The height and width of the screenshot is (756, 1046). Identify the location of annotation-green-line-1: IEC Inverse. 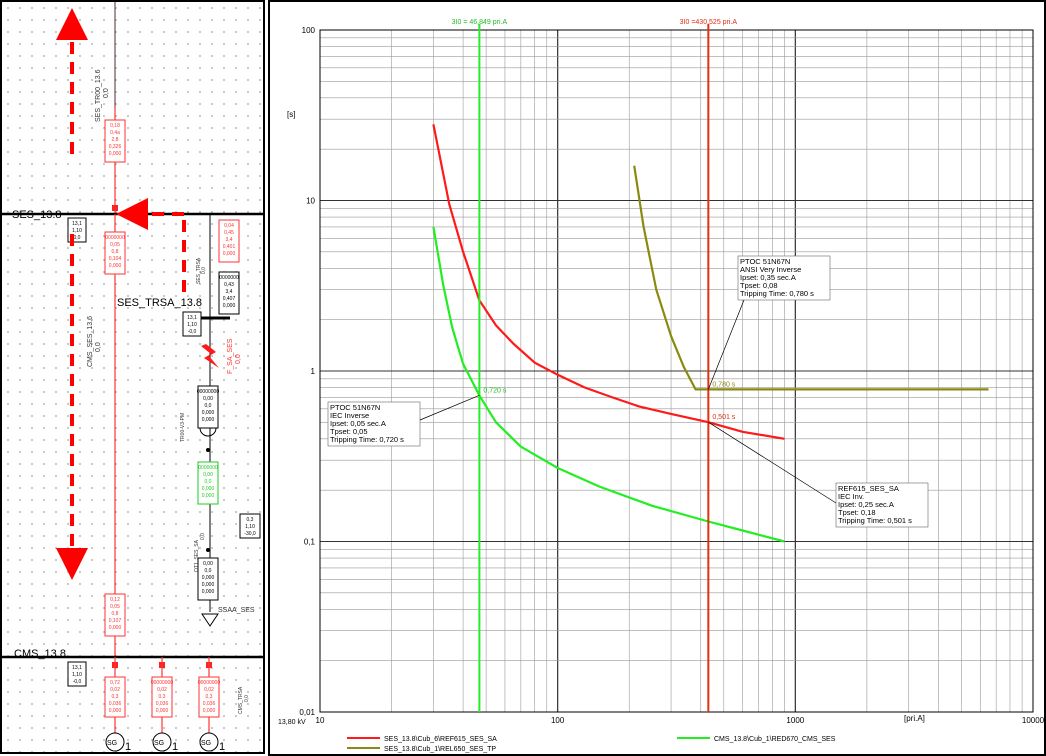
(349, 415).